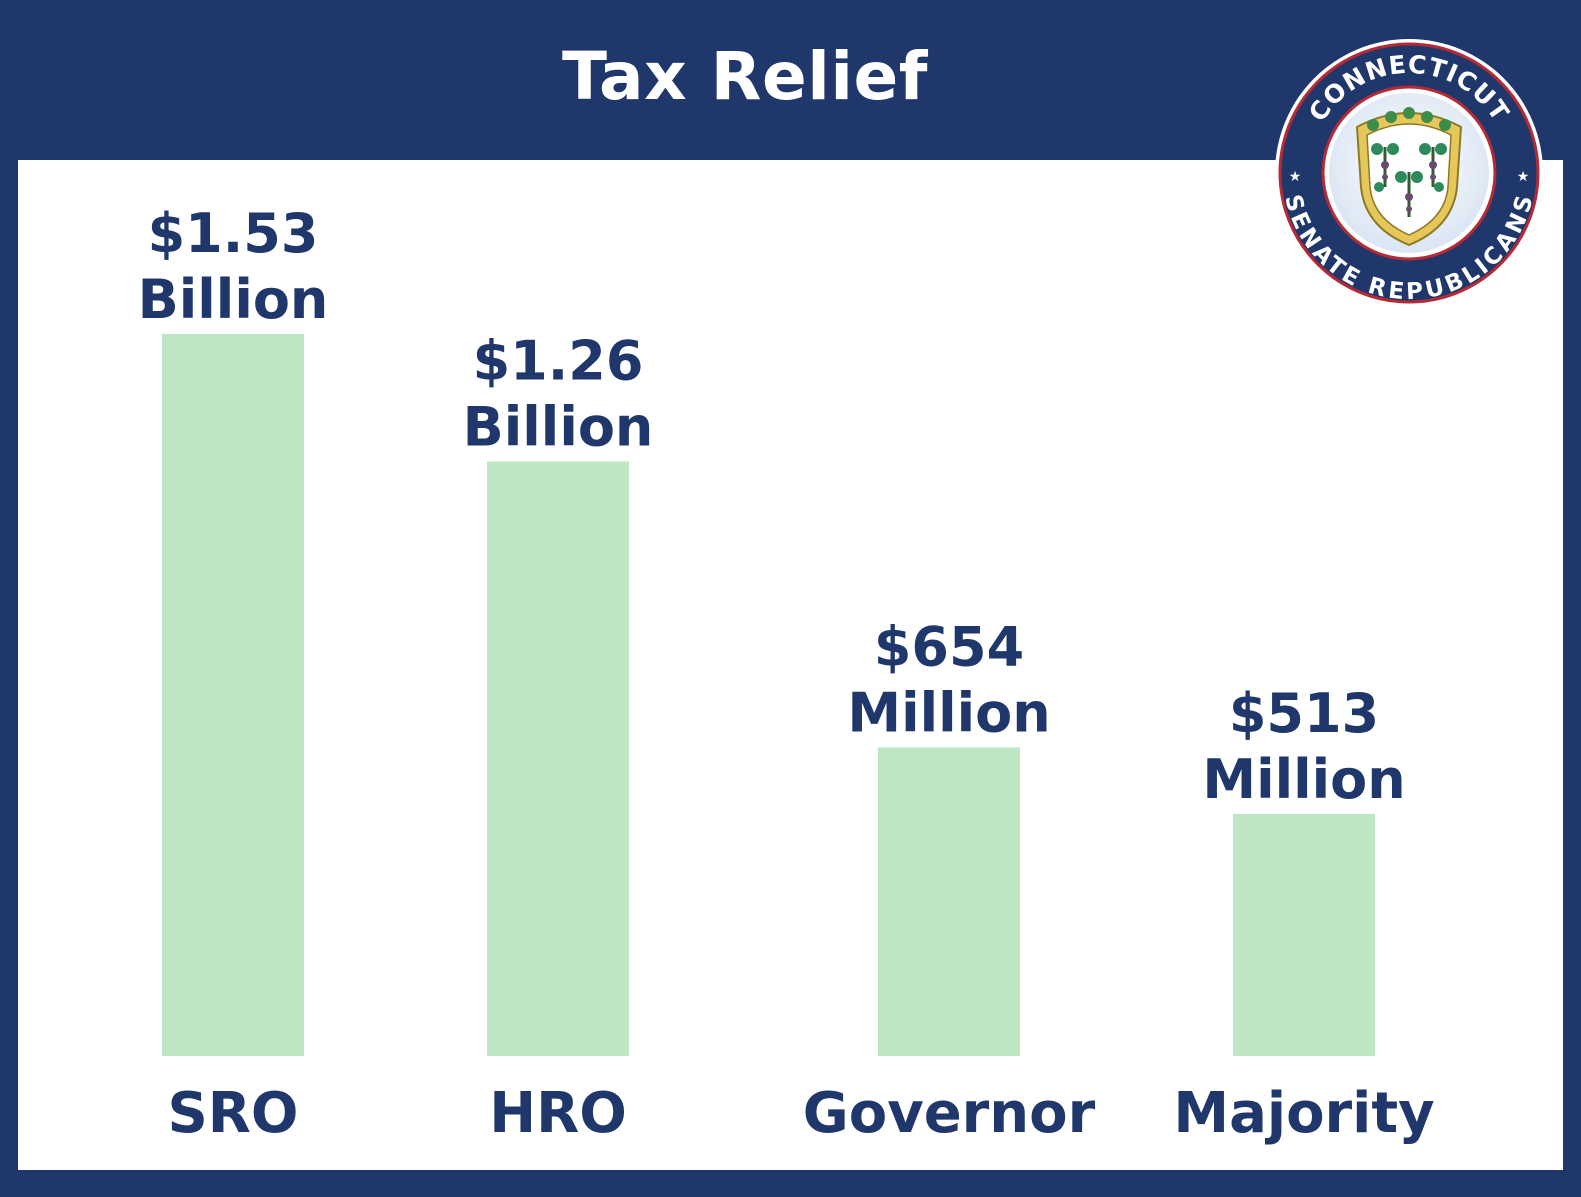 The width and height of the screenshot is (1581, 1197). What do you see at coordinates (745, 76) in the screenshot?
I see `chart-title: Tax Relief` at bounding box center [745, 76].